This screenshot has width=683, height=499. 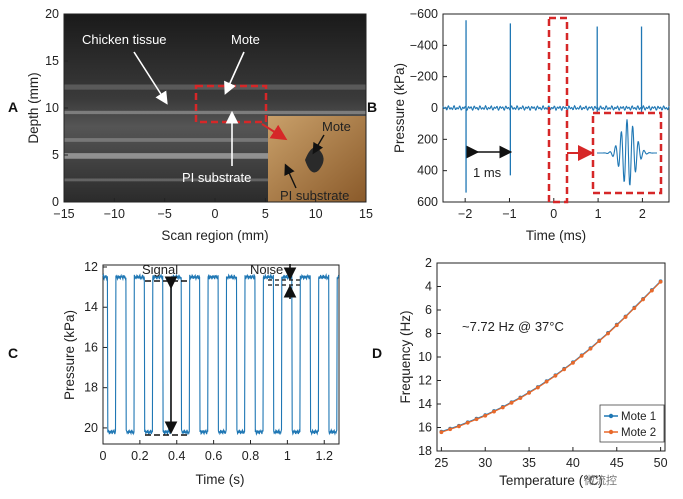 I want to click on panel-c-plot, so click(x=221, y=354).